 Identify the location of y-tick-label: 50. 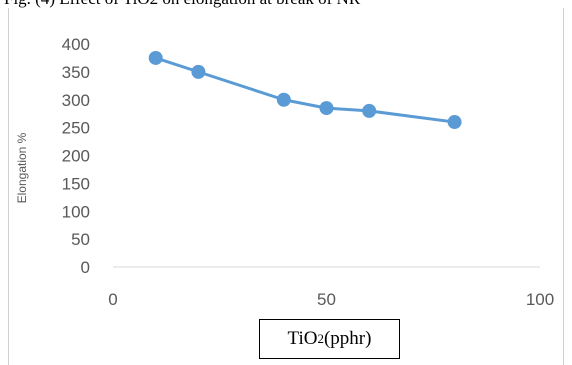
(80, 239).